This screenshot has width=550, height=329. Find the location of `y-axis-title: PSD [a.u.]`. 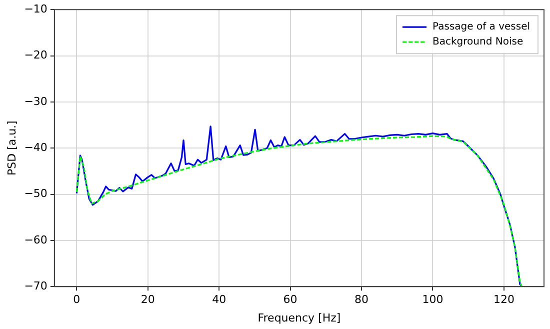

y-axis-title: PSD [a.u.] is located at coordinates (11, 148).